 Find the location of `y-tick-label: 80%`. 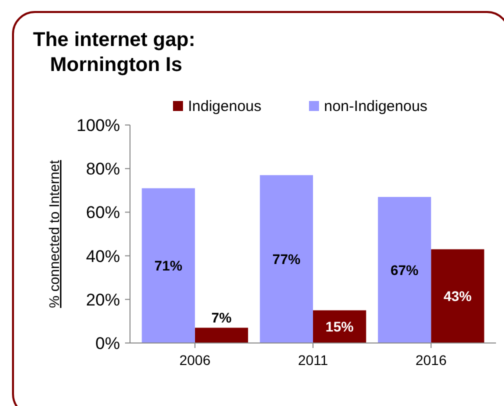

y-tick-label: 80% is located at coordinates (103, 169).